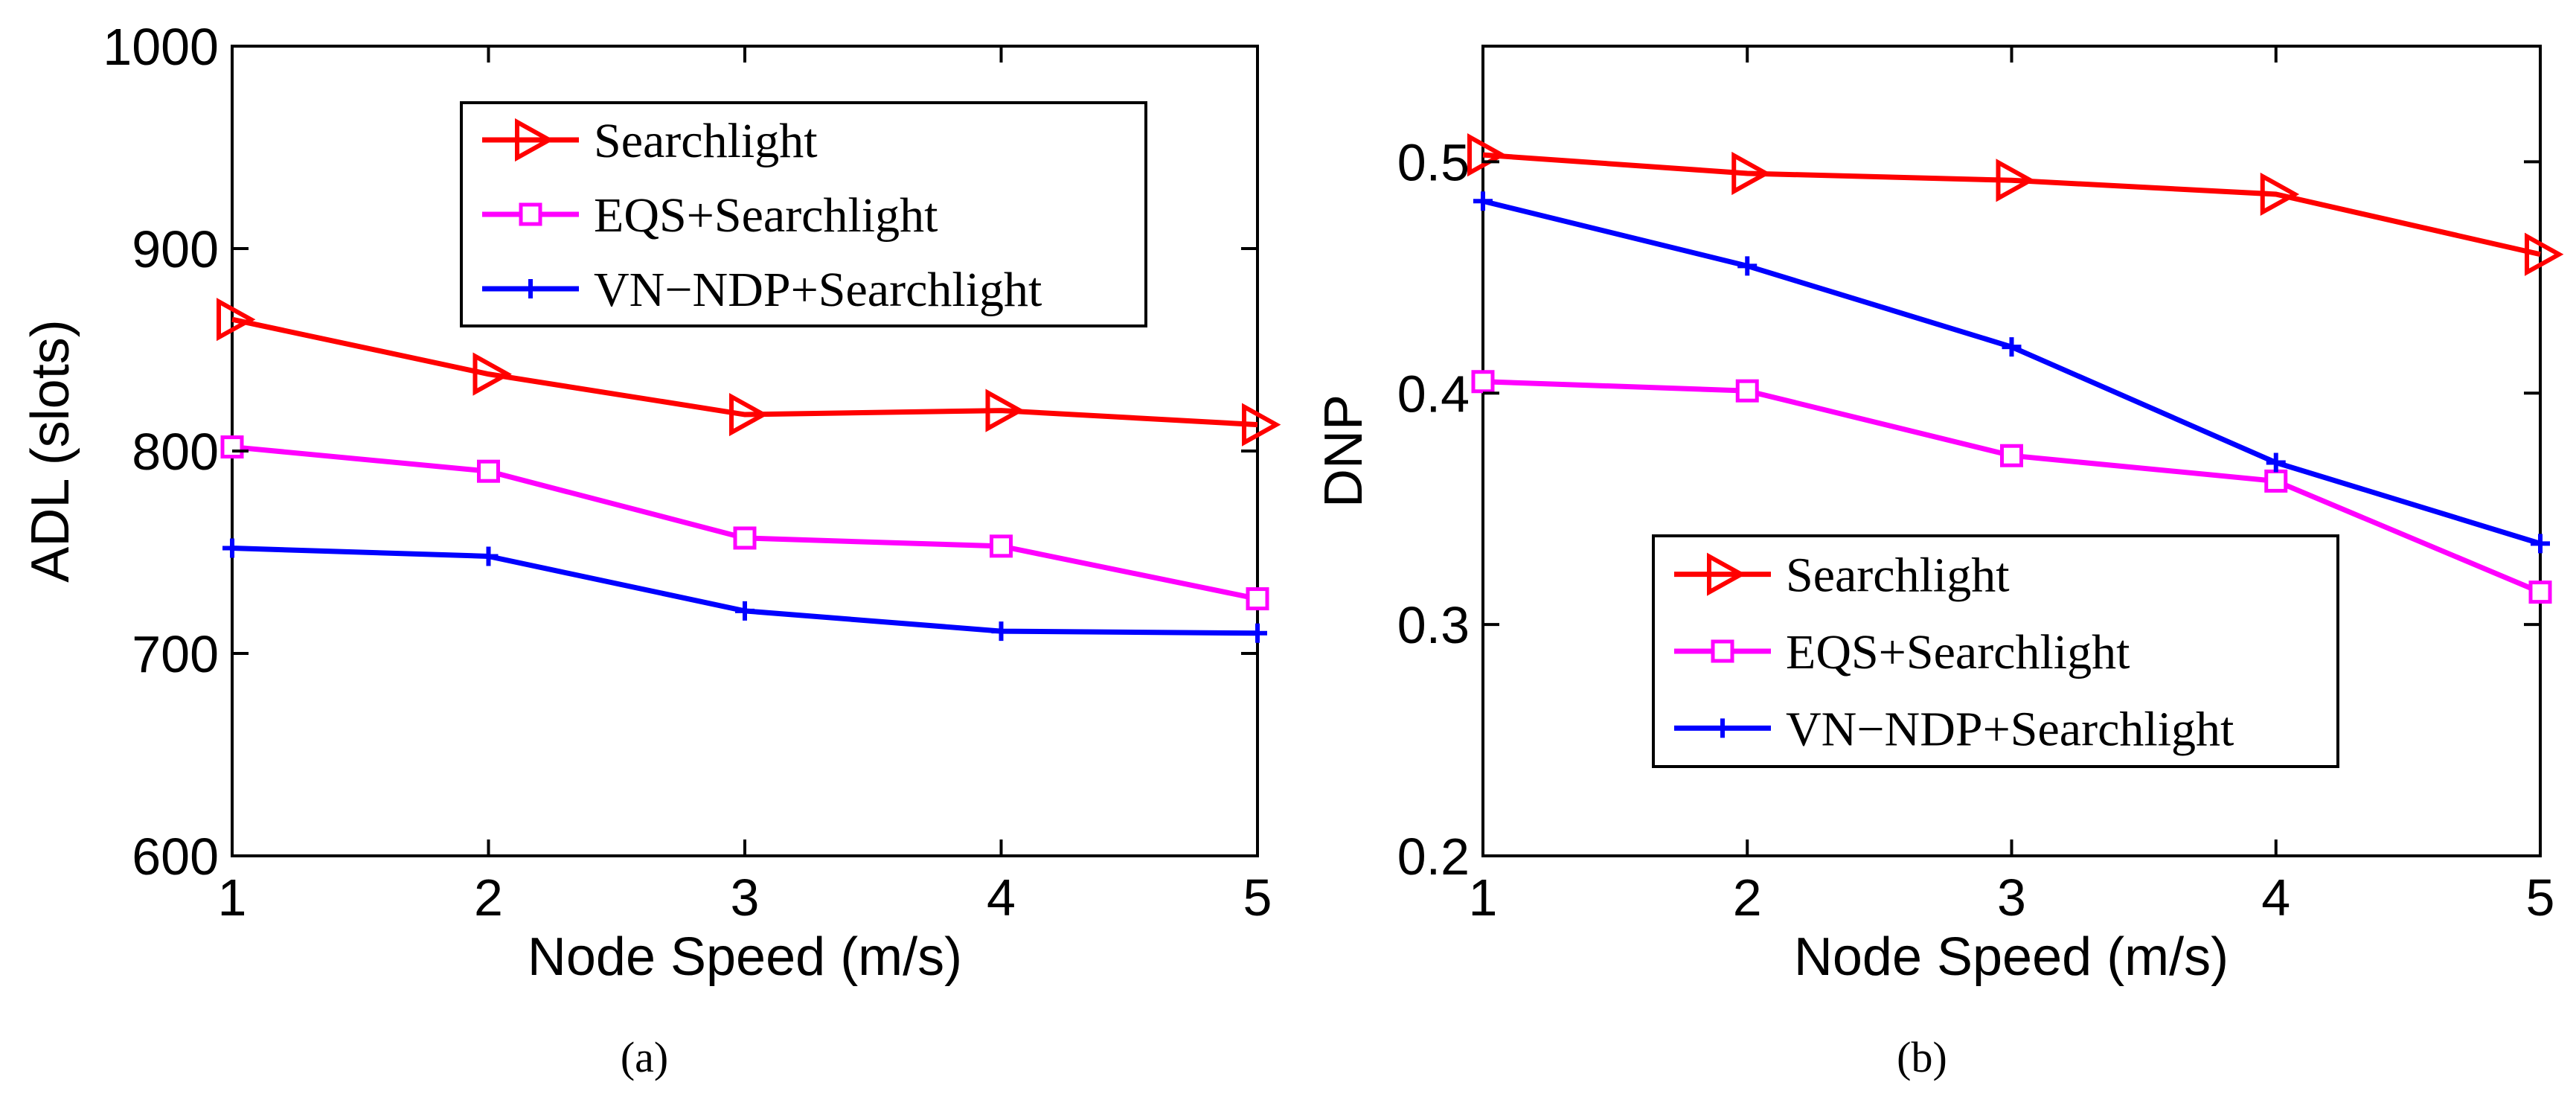 The image size is (2576, 1097). What do you see at coordinates (175, 654) in the screenshot?
I see `y-tick-label: 700` at bounding box center [175, 654].